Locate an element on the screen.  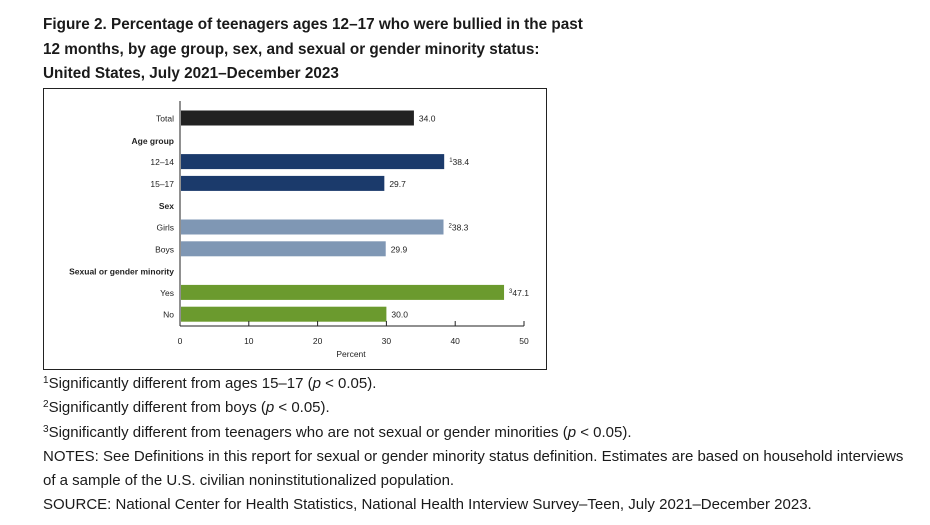
x-axis-title: Percent is located at coordinates (351, 354).